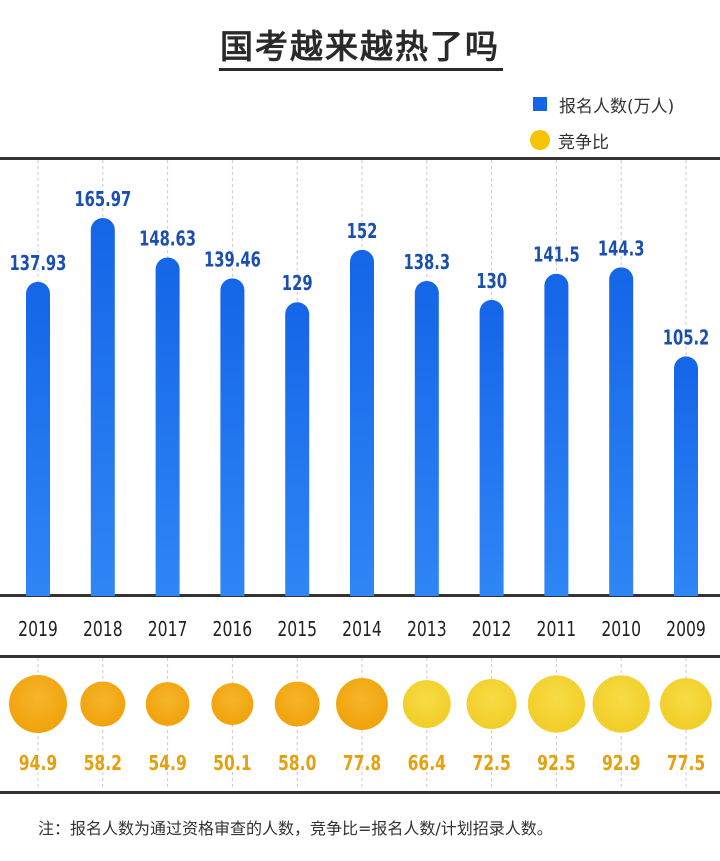  I want to click on ratio-bottom-rule, so click(360, 792).